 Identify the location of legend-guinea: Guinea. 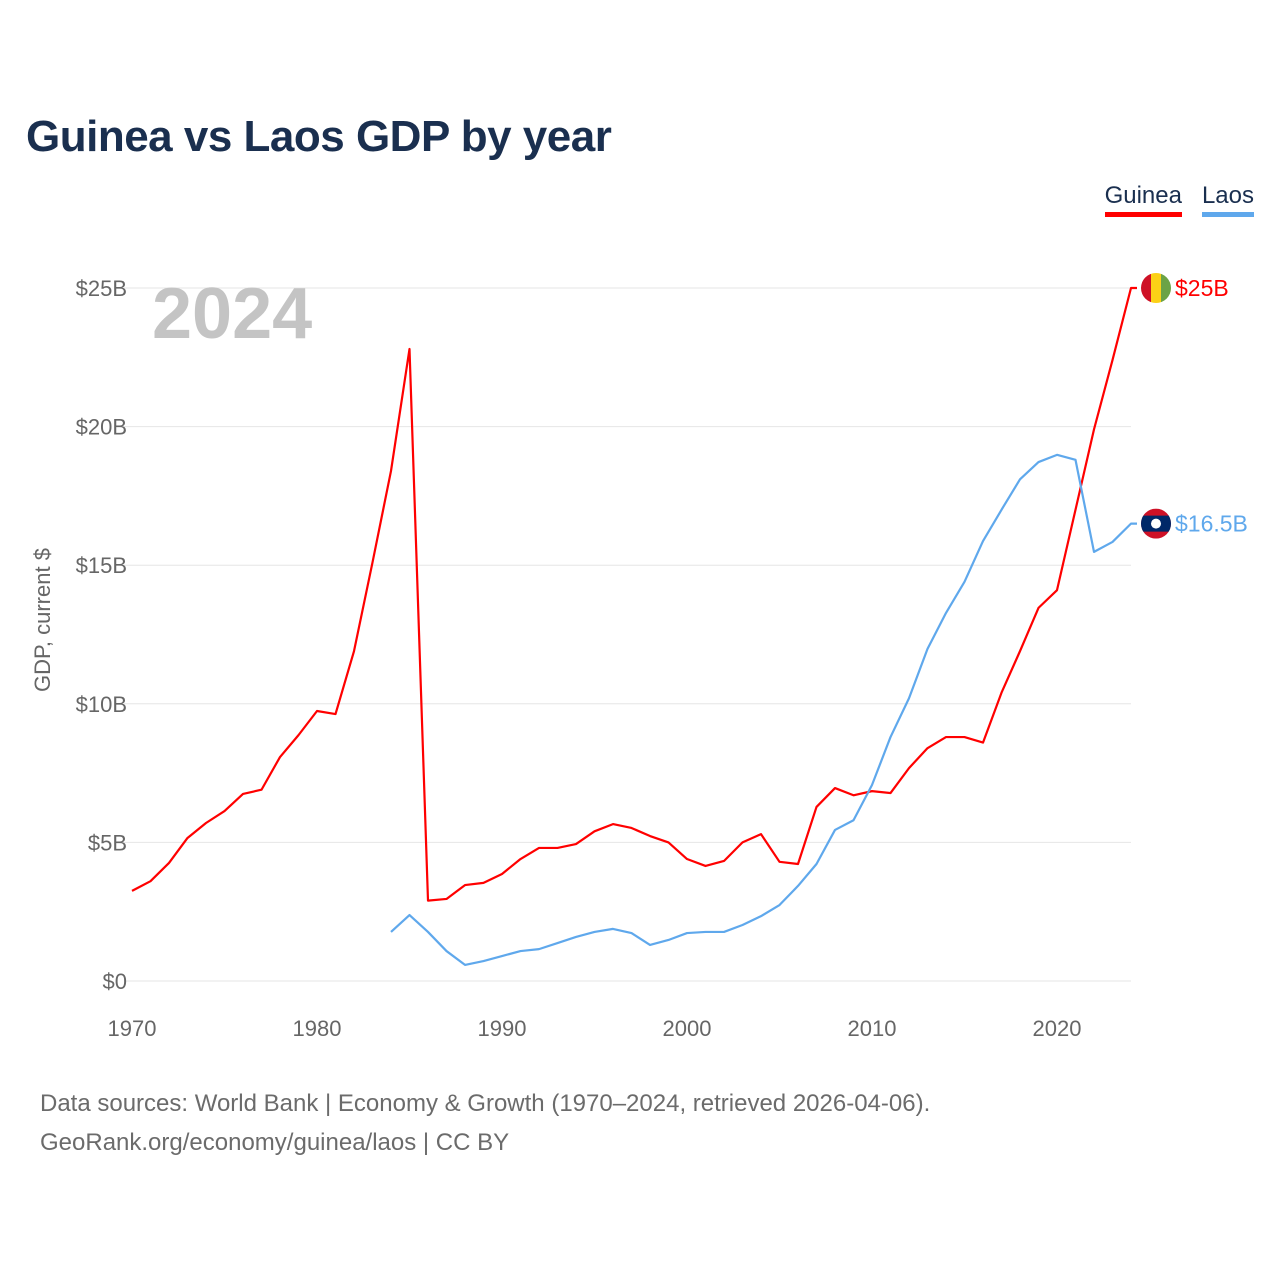
(1143, 199).